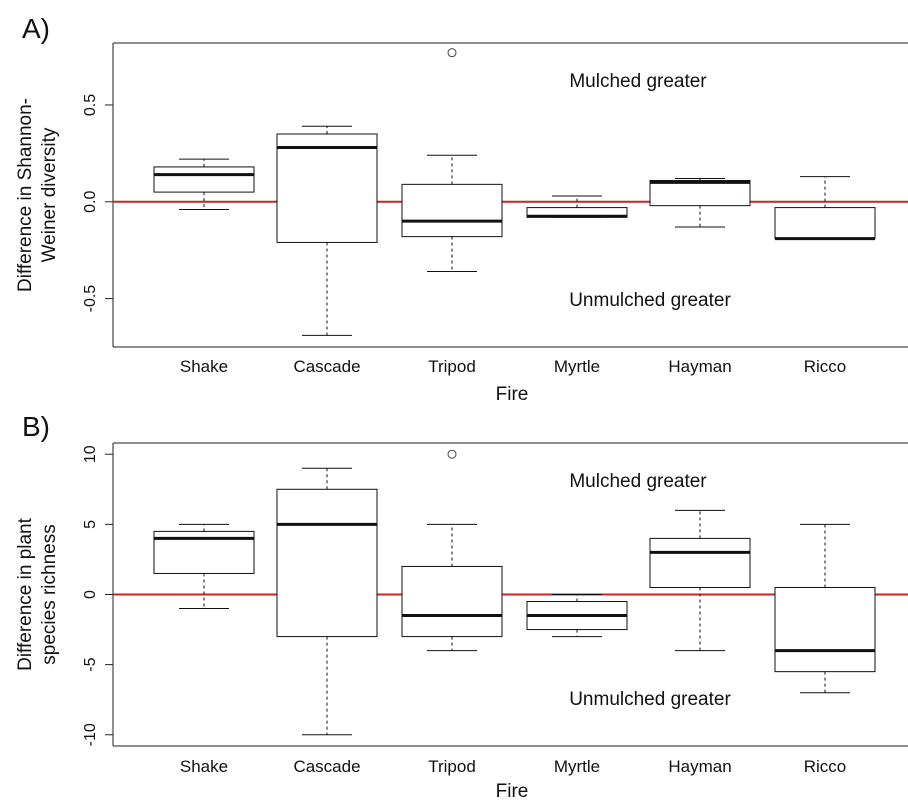  What do you see at coordinates (90, 664) in the screenshot?
I see `y-tick-label: -5` at bounding box center [90, 664].